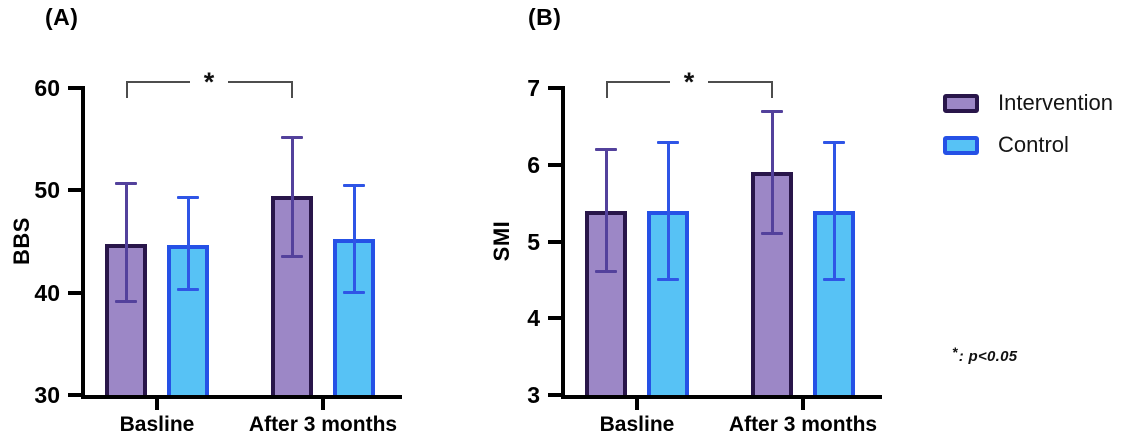 The image size is (1134, 442). What do you see at coordinates (501, 241) in the screenshot?
I see `y-axis-title: SMI` at bounding box center [501, 241].